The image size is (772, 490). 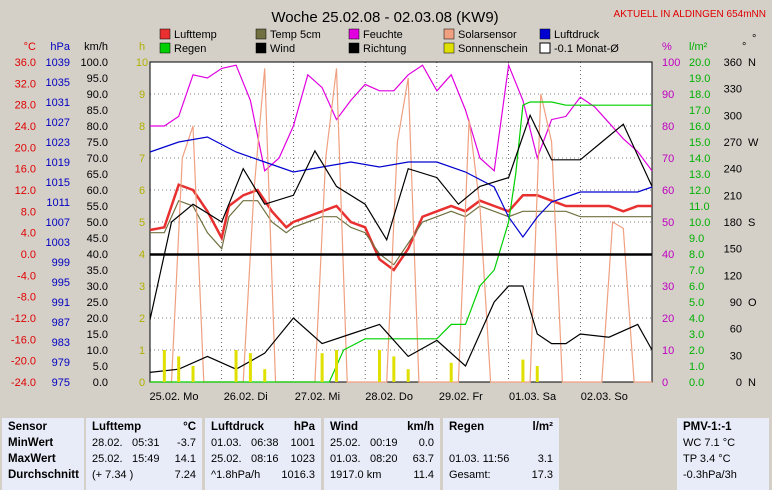 I want to click on axis-tick-label: 975, so click(x=61, y=383).